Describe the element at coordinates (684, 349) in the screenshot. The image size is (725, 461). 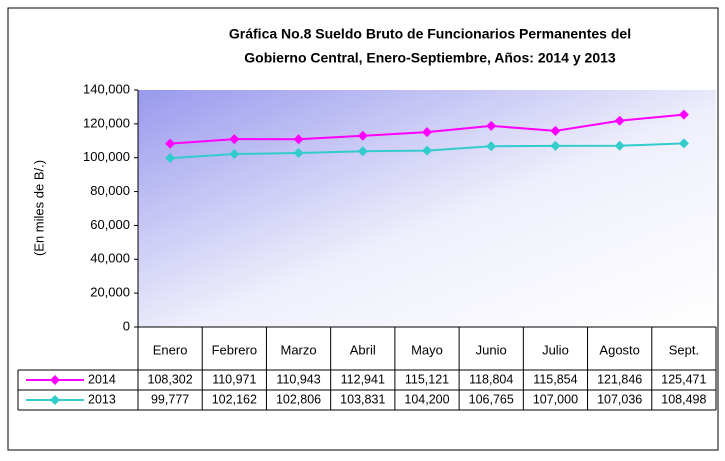
I see `x-tick-label: Sept.` at that location.